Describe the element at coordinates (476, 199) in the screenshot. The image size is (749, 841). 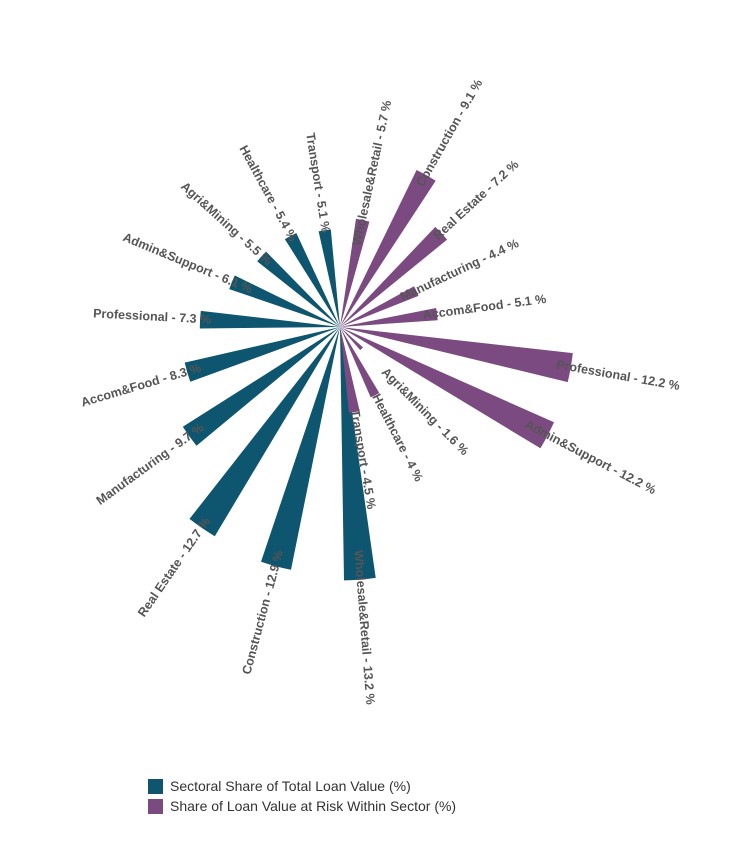
I see `label-at-risk-real-estate: Real Estate - 7.2 %` at that location.